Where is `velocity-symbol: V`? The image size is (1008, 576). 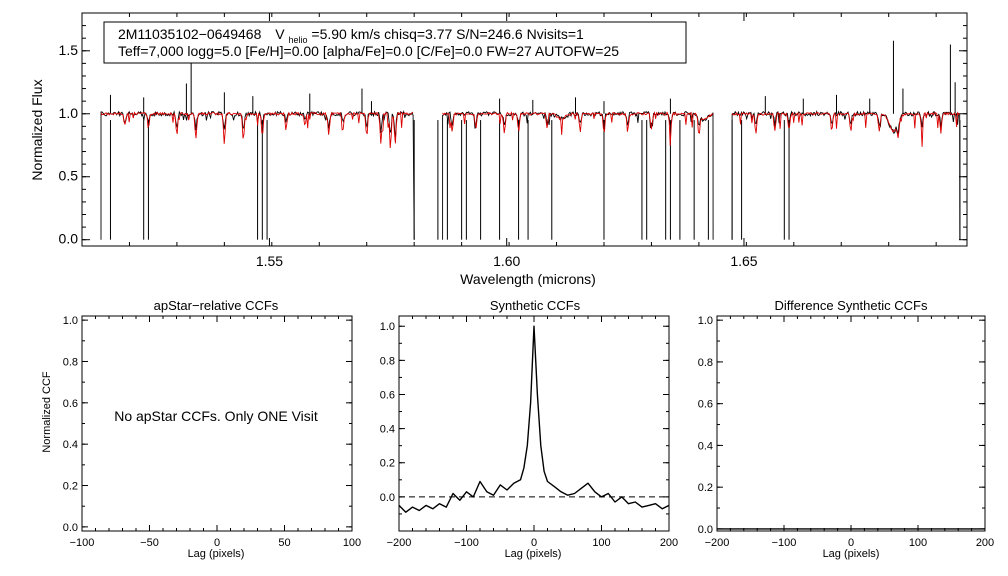 velocity-symbol: V is located at coordinates (280, 34).